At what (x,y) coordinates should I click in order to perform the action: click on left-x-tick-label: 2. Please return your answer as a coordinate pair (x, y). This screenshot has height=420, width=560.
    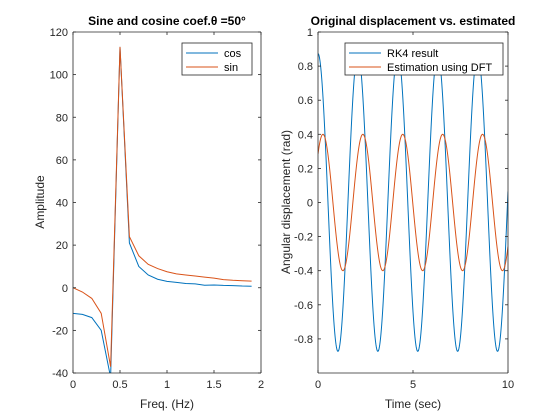
    Looking at the image, I should click on (261, 385).